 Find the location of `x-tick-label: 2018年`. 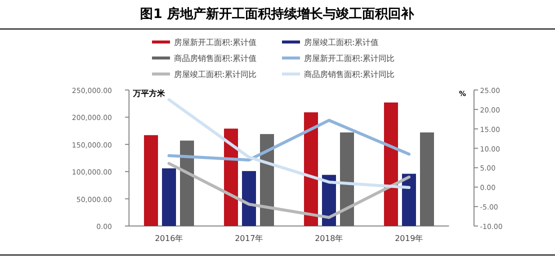

x-tick-label: 2018年 is located at coordinates (329, 238).